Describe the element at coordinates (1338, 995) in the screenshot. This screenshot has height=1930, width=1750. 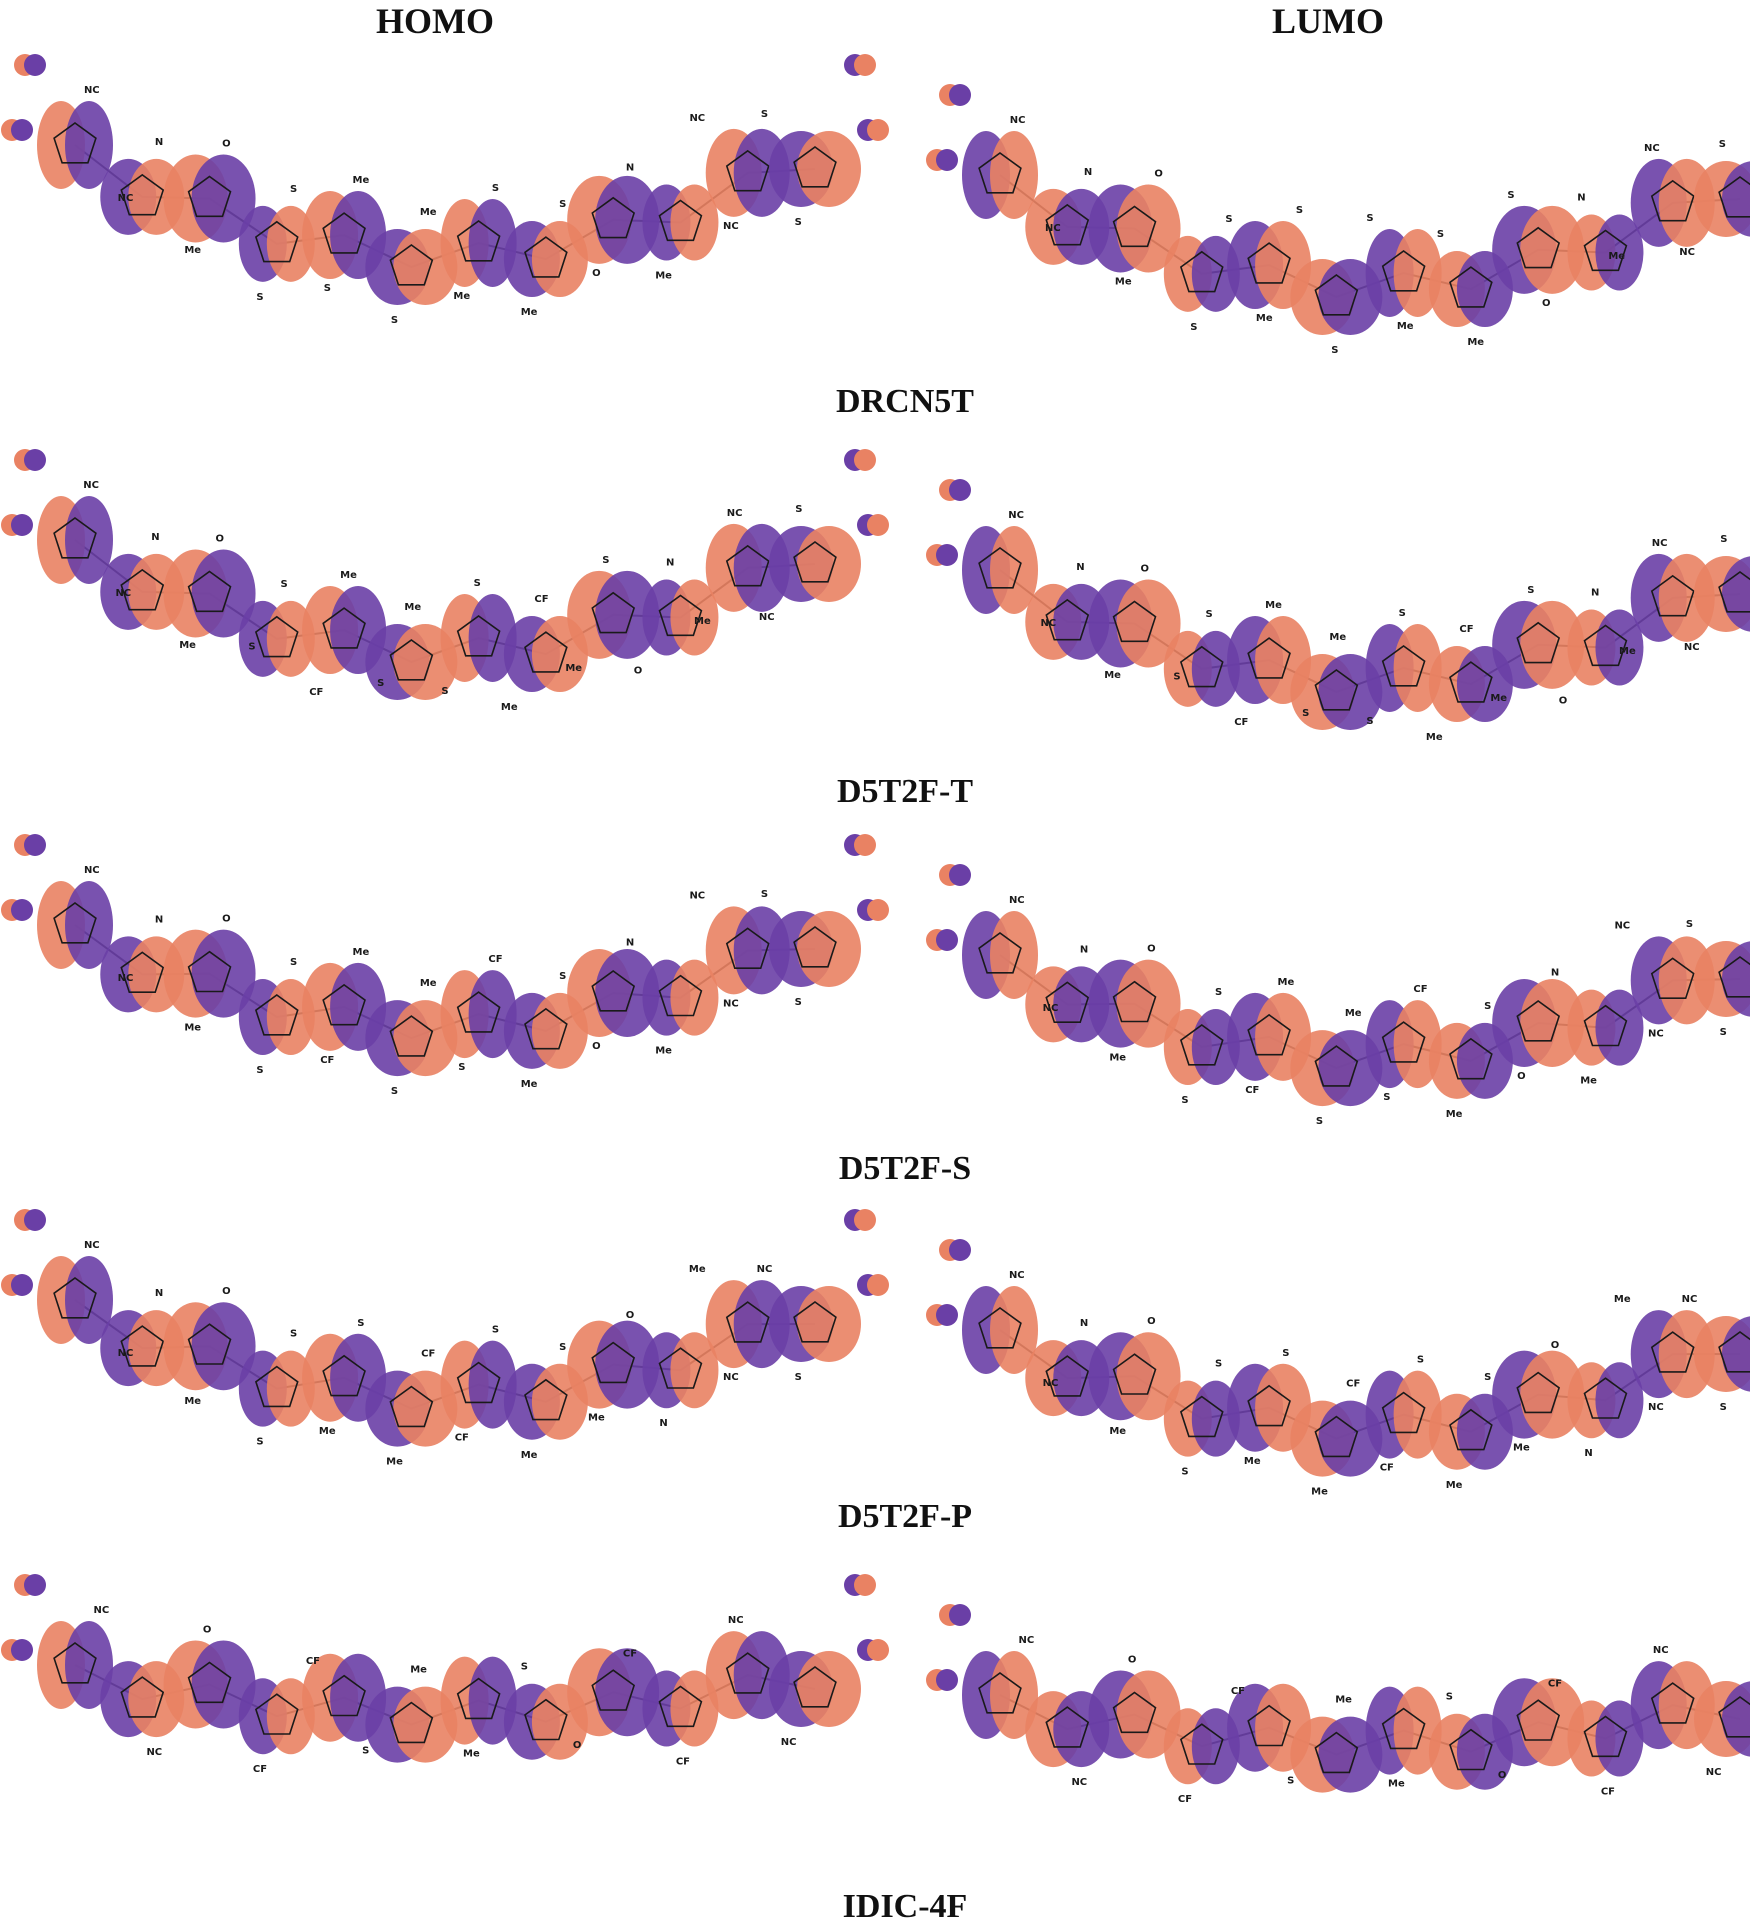
I see `lumo-orbital-panel-2: NC NC N Me O S S CF Me S Me S CF Me S O N Me NC NC S S` at that location.